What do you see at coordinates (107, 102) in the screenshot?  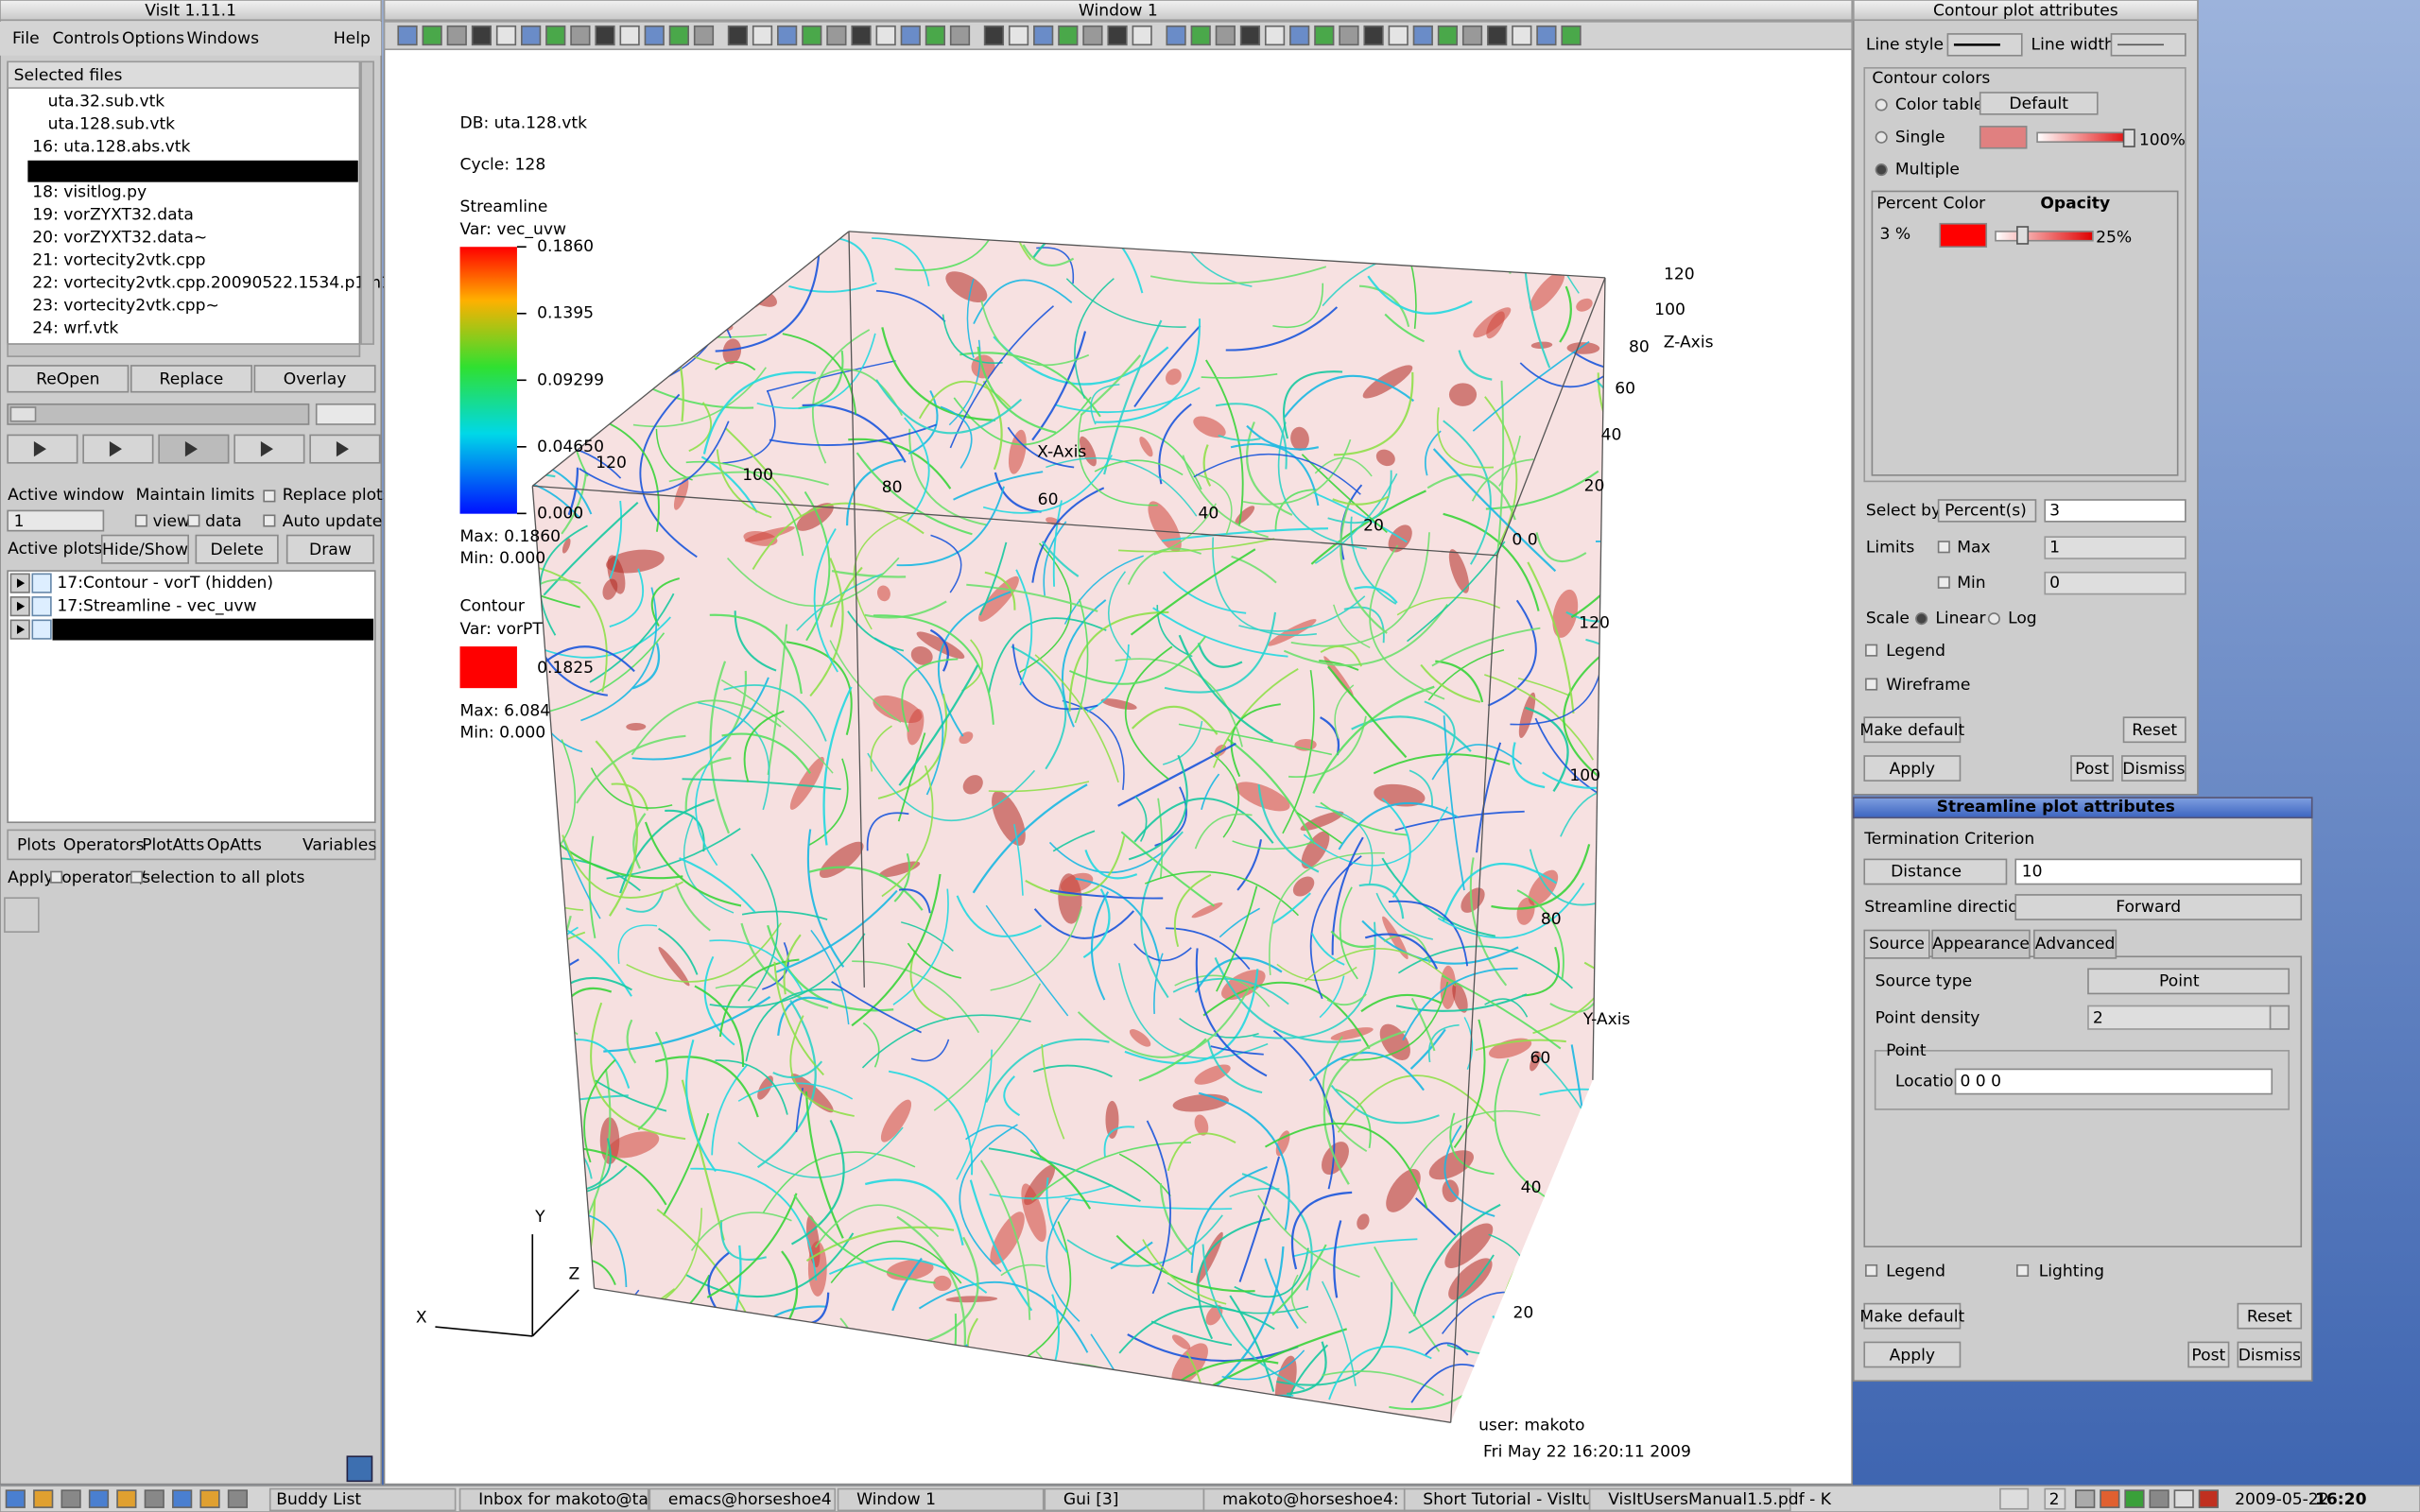 I see `file-item: uta.32.sub.vtk` at bounding box center [107, 102].